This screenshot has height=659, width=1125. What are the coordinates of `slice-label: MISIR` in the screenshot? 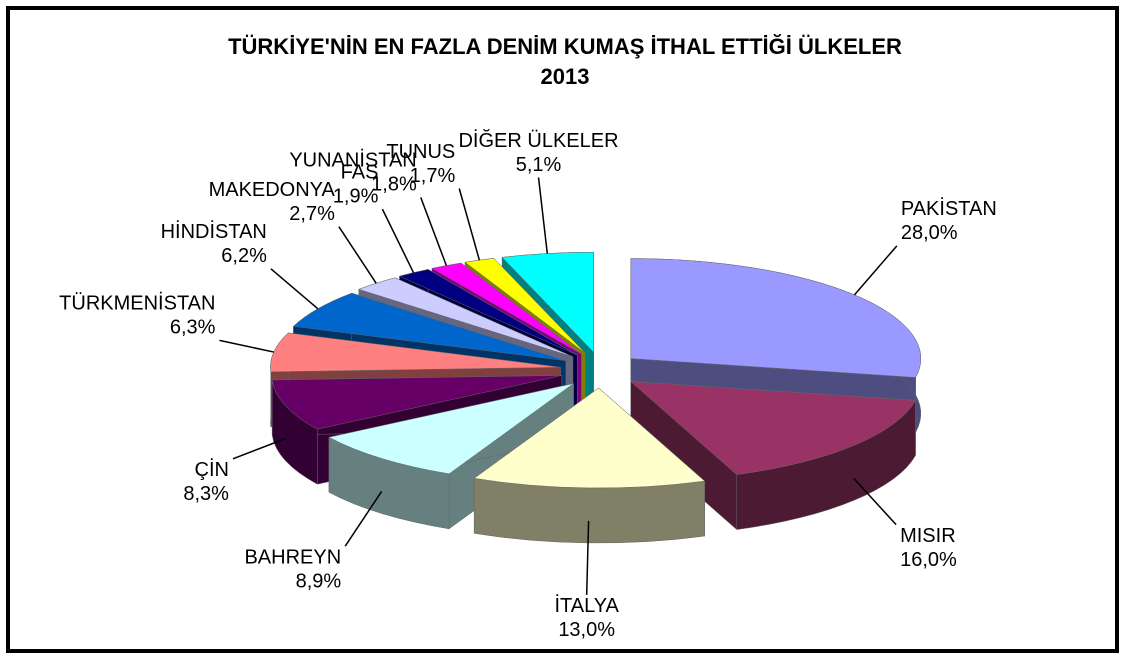 It's located at (928, 536).